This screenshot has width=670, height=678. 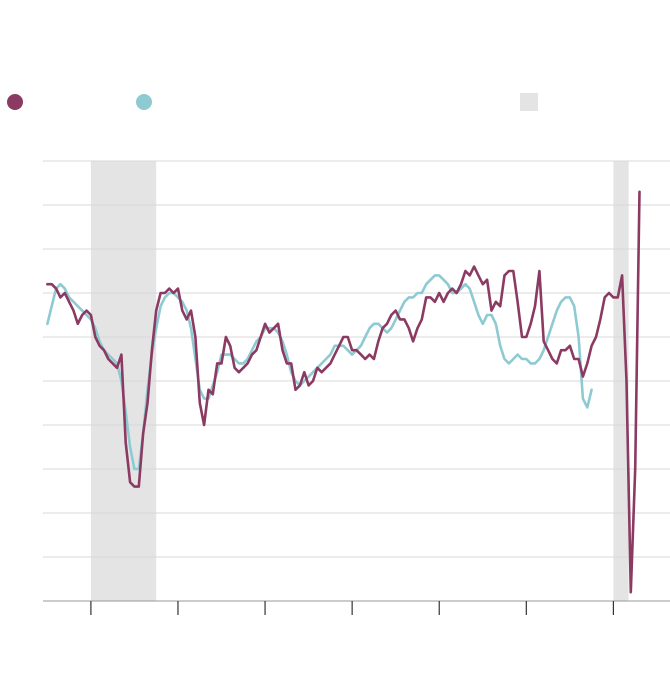 I want to click on legend, so click(x=335, y=102).